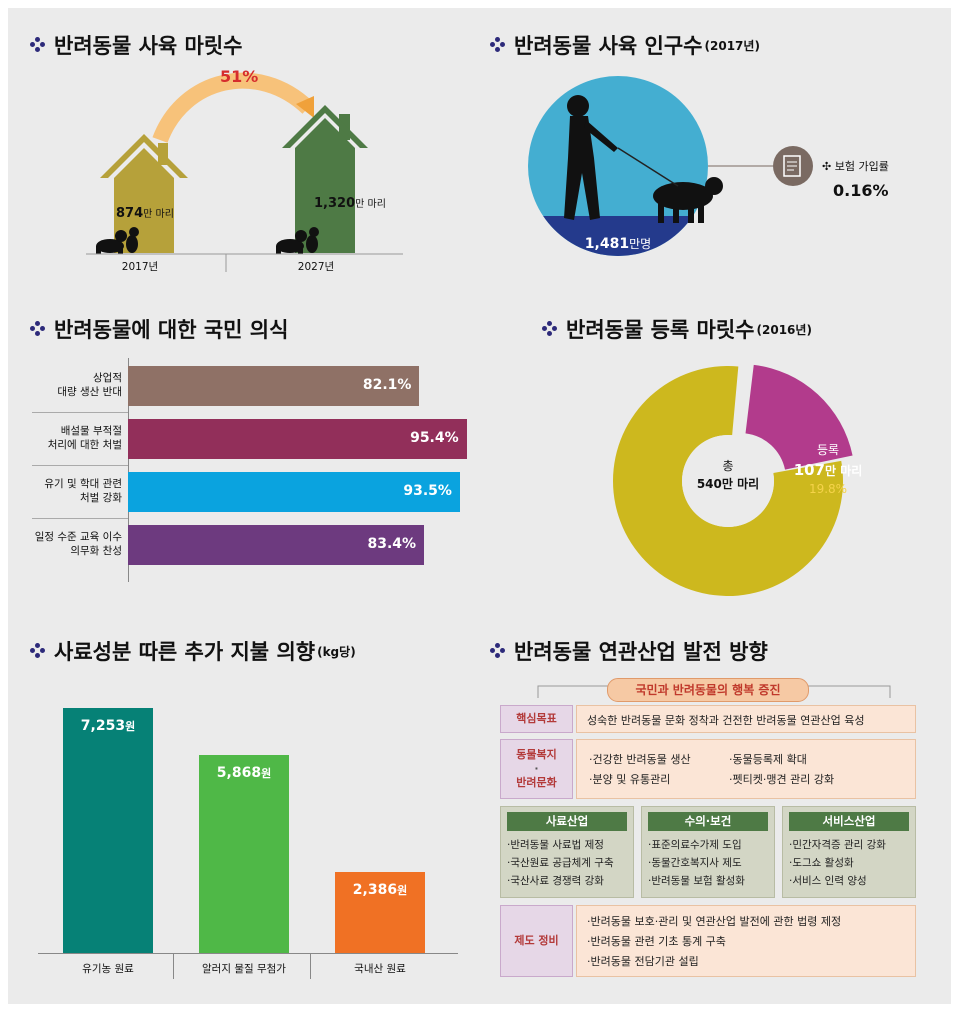 Image resolution: width=960 pixels, height=1012 pixels. Describe the element at coordinates (145, 213) in the screenshot. I see `value-2017: 874만 마리` at that location.